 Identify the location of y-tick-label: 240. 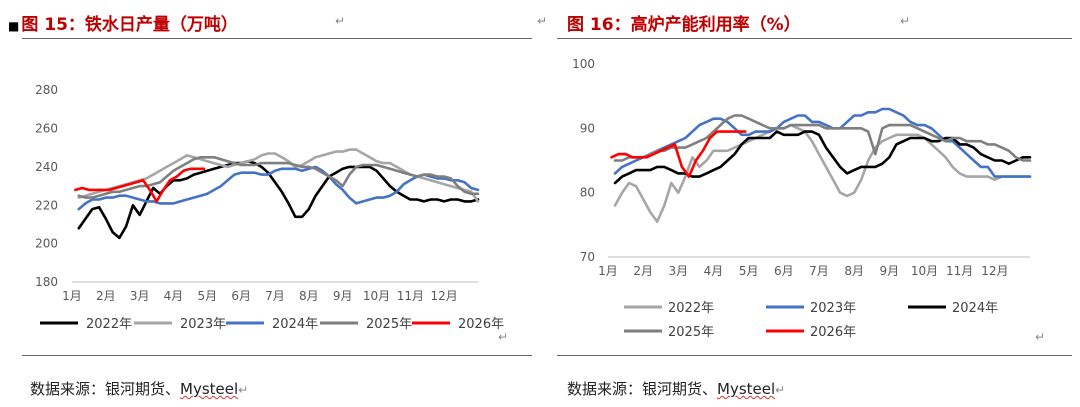
(46, 167).